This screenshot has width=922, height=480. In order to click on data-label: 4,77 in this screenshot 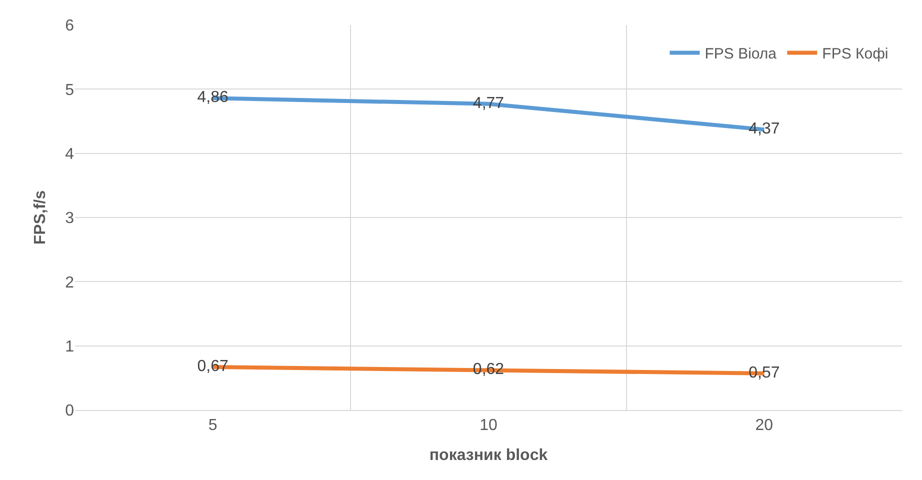, I will do `click(488, 103)`.